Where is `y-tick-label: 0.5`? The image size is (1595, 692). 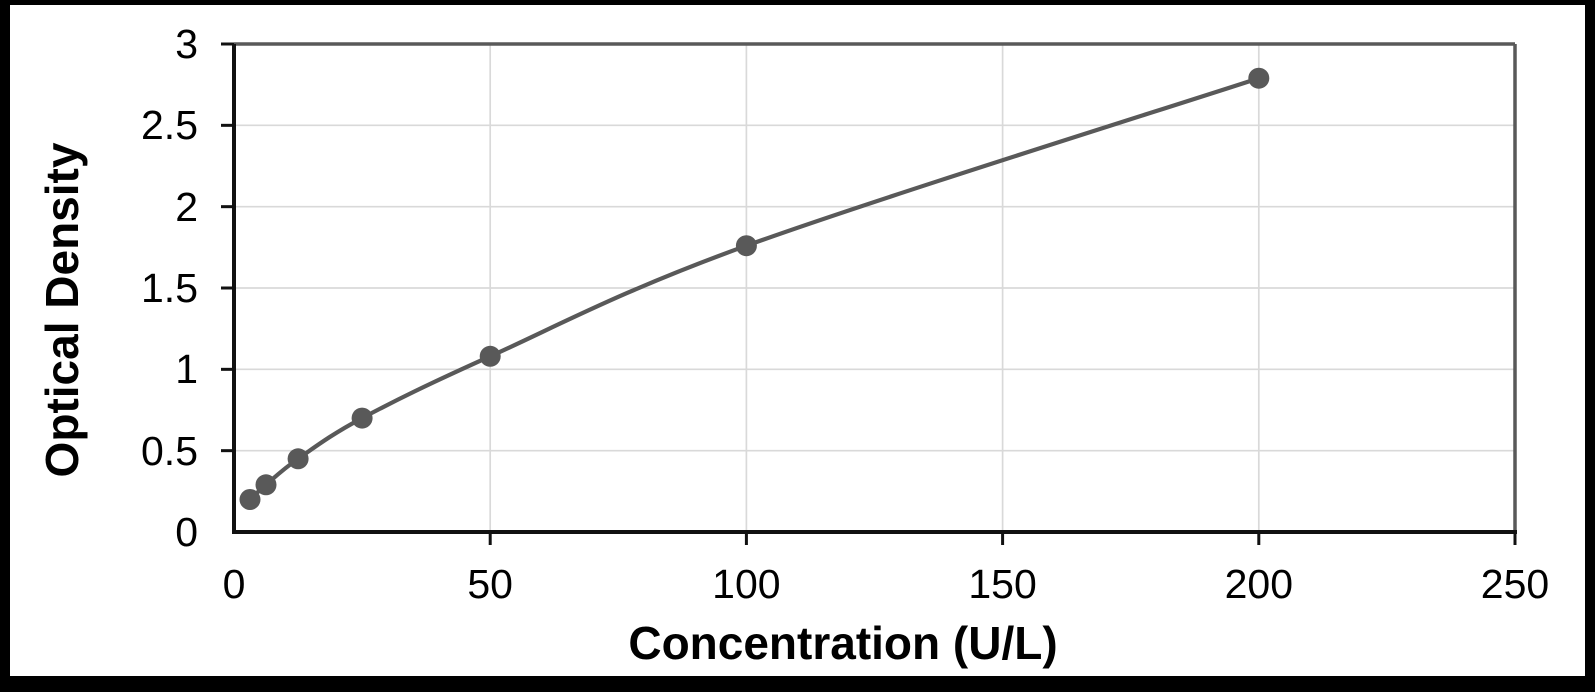 y-tick-label: 0.5 is located at coordinates (169, 450).